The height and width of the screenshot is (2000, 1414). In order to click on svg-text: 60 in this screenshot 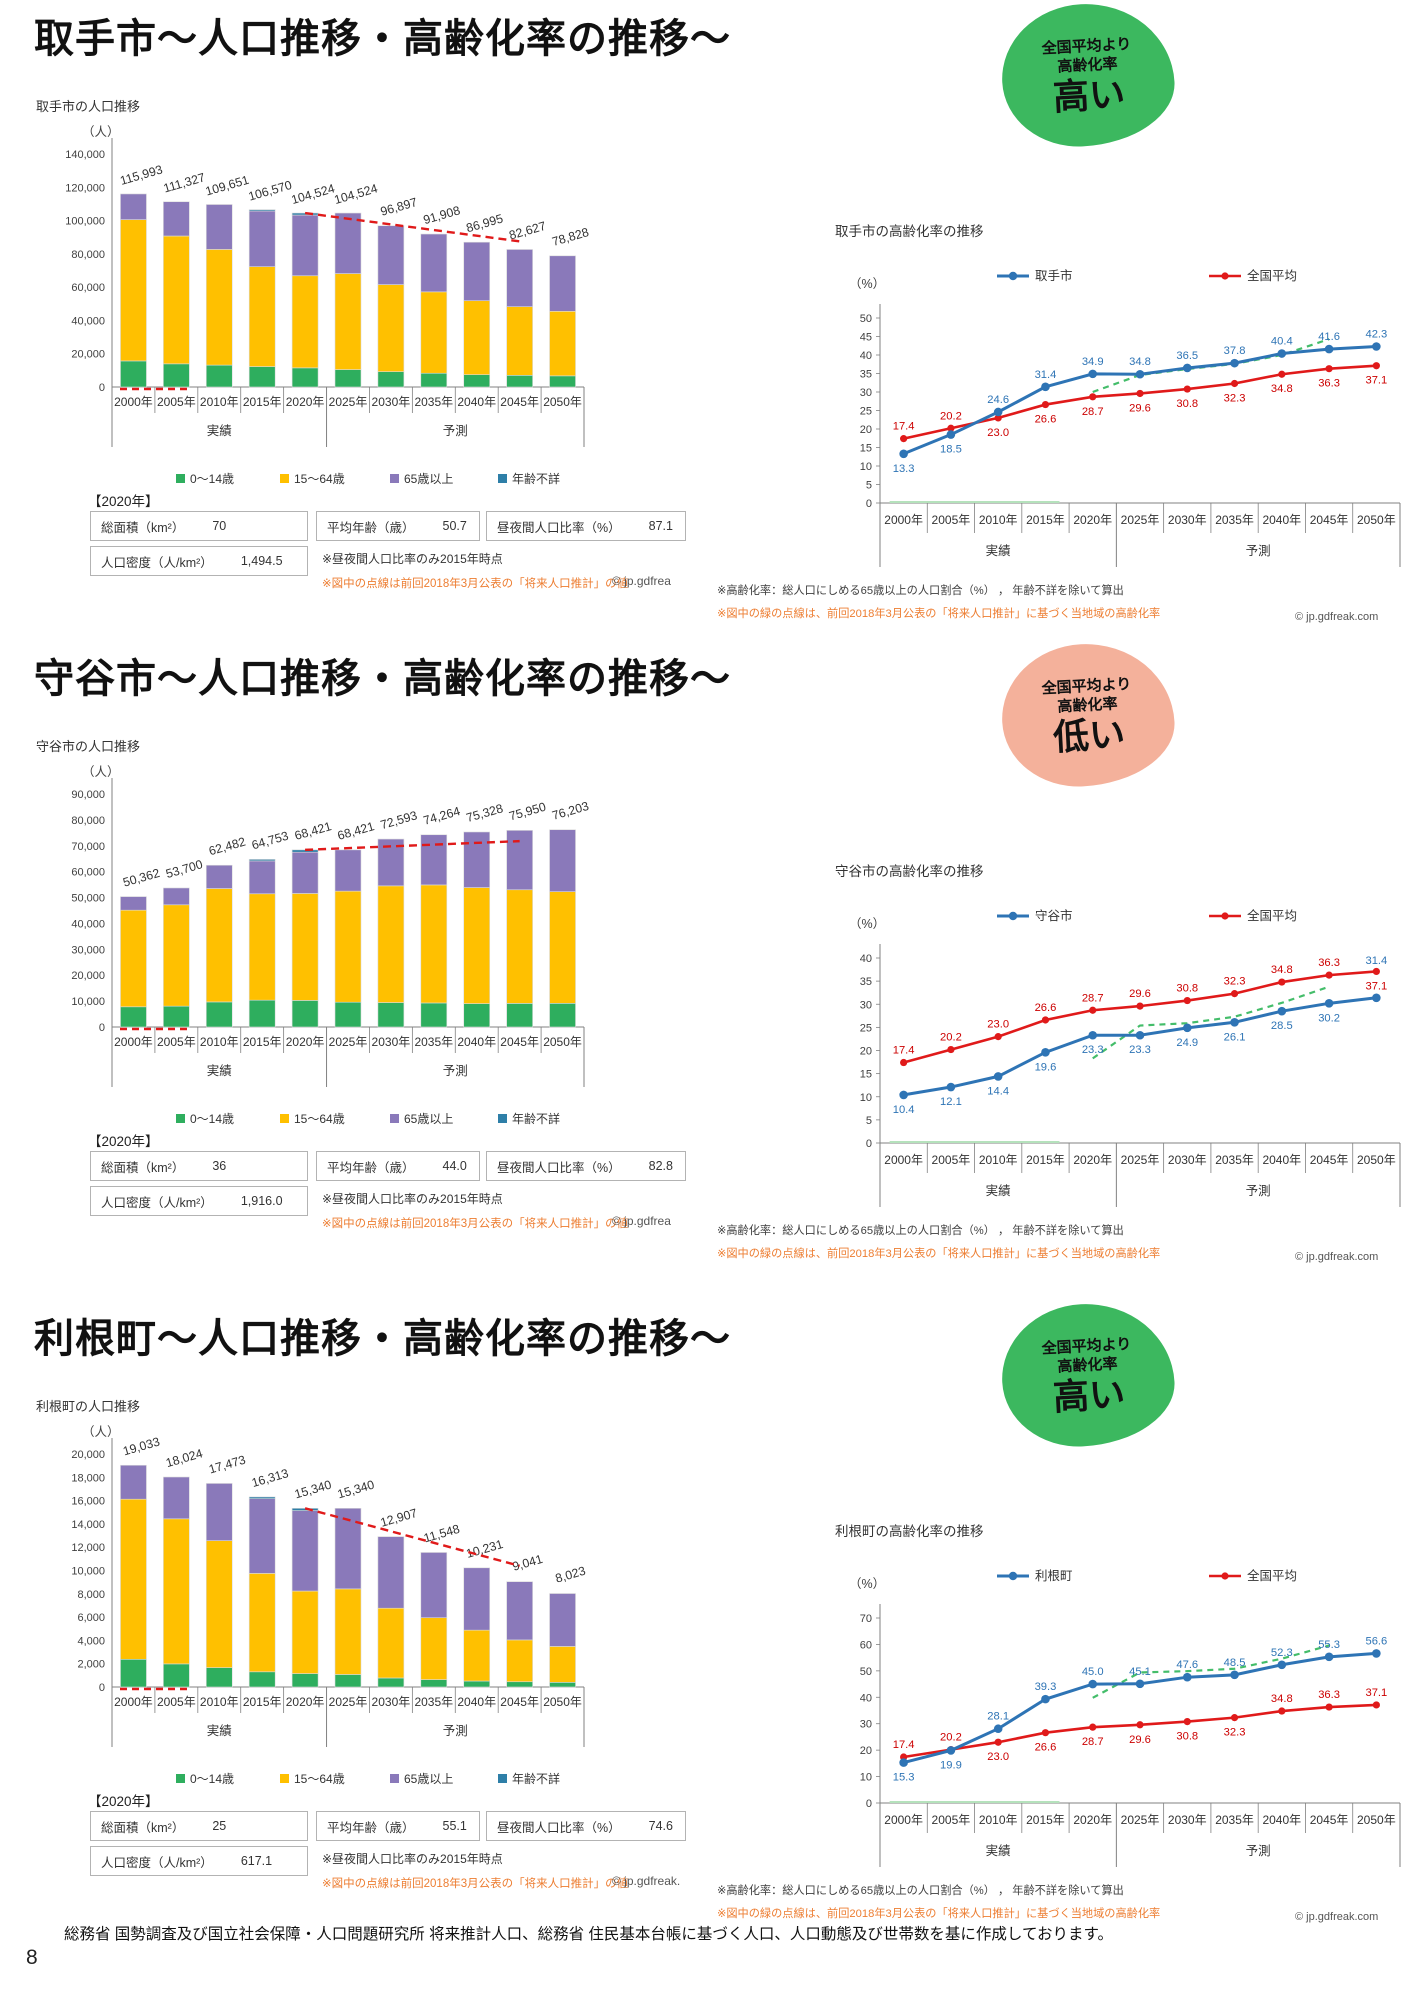, I will do `click(866, 1645)`.